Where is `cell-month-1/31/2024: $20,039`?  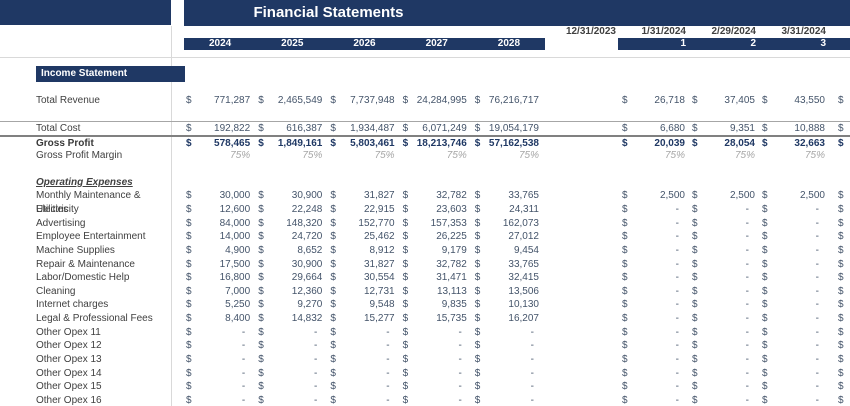
cell-month-1/31/2024: $20,039 is located at coordinates (655, 143).